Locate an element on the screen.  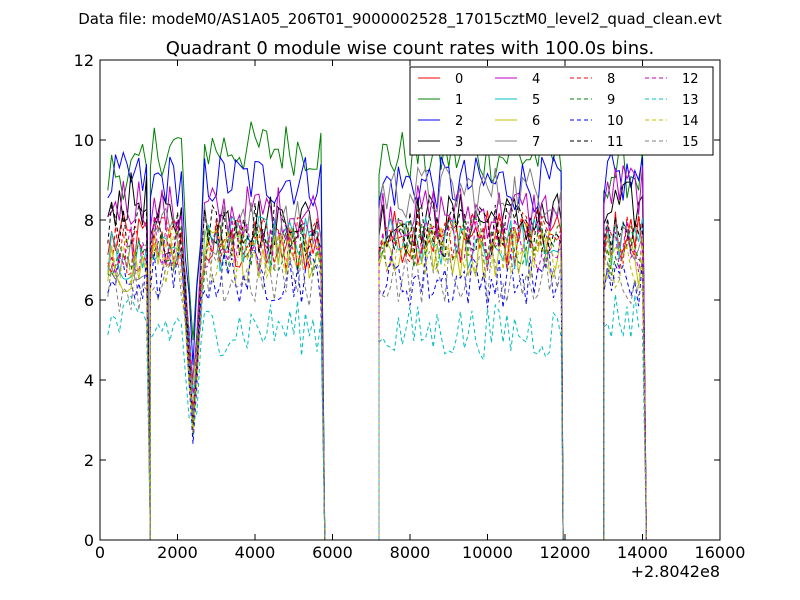
x-tick-label: 14000 is located at coordinates (642, 552).